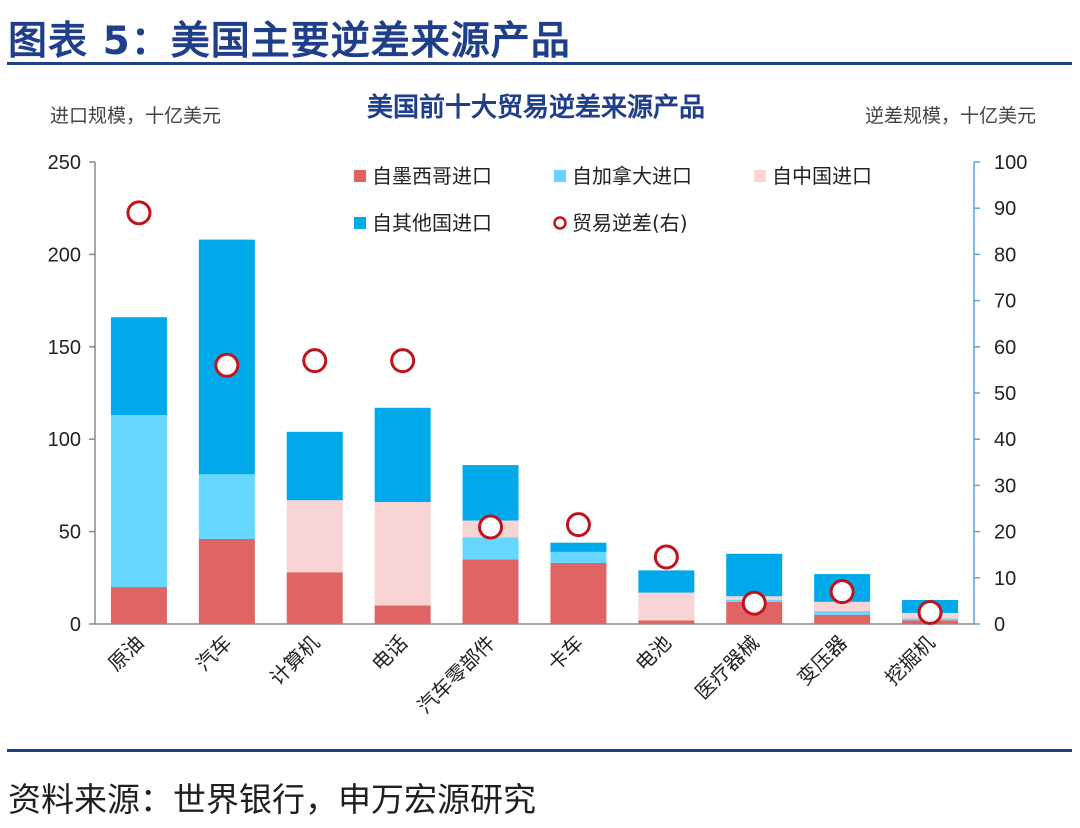 The height and width of the screenshot is (828, 1080). What do you see at coordinates (64, 440) in the screenshot?
I see `y-tick-label: 100` at bounding box center [64, 440].